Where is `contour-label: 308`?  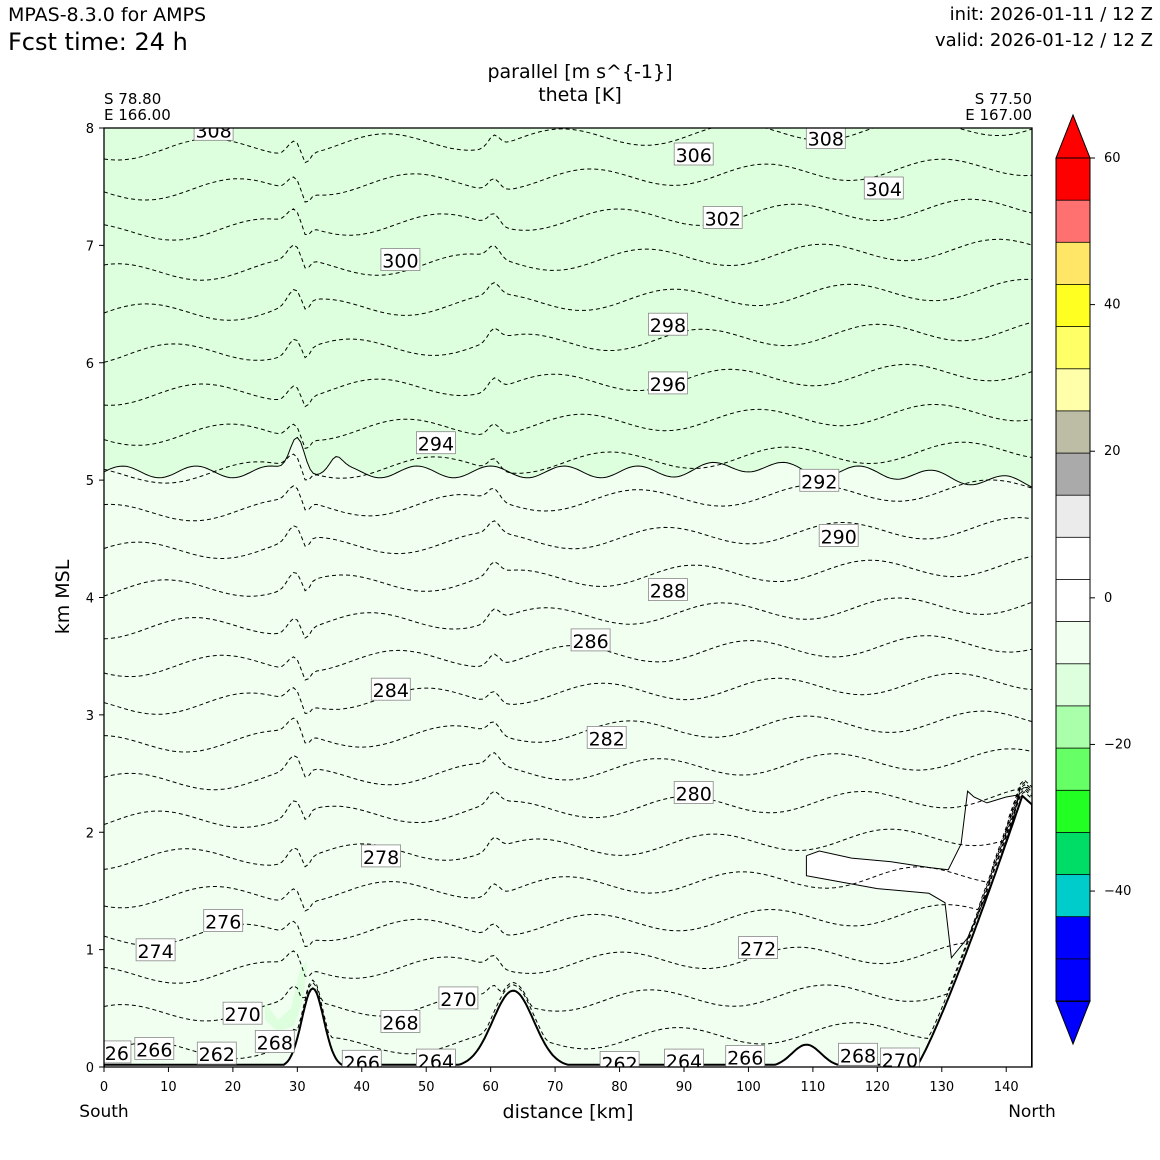
contour-label: 308 is located at coordinates (213, 131).